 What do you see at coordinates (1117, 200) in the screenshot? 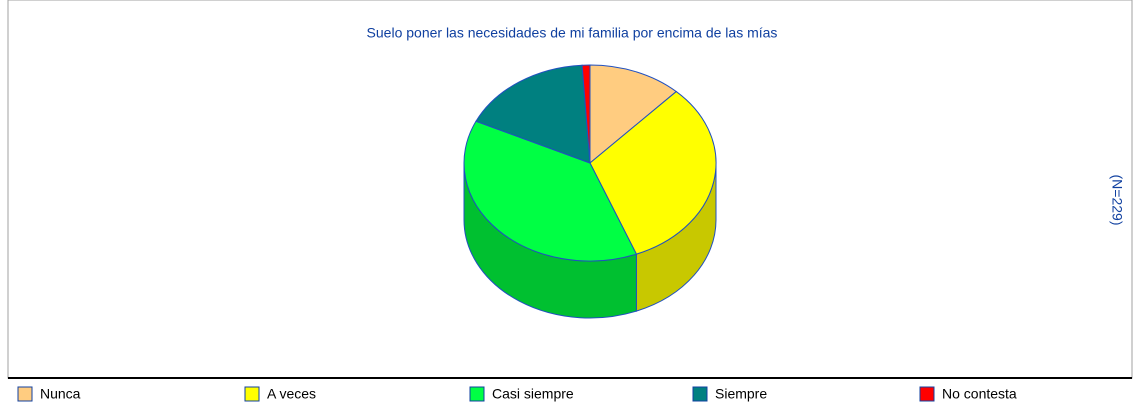
I see `side-label: (N=229)` at bounding box center [1117, 200].